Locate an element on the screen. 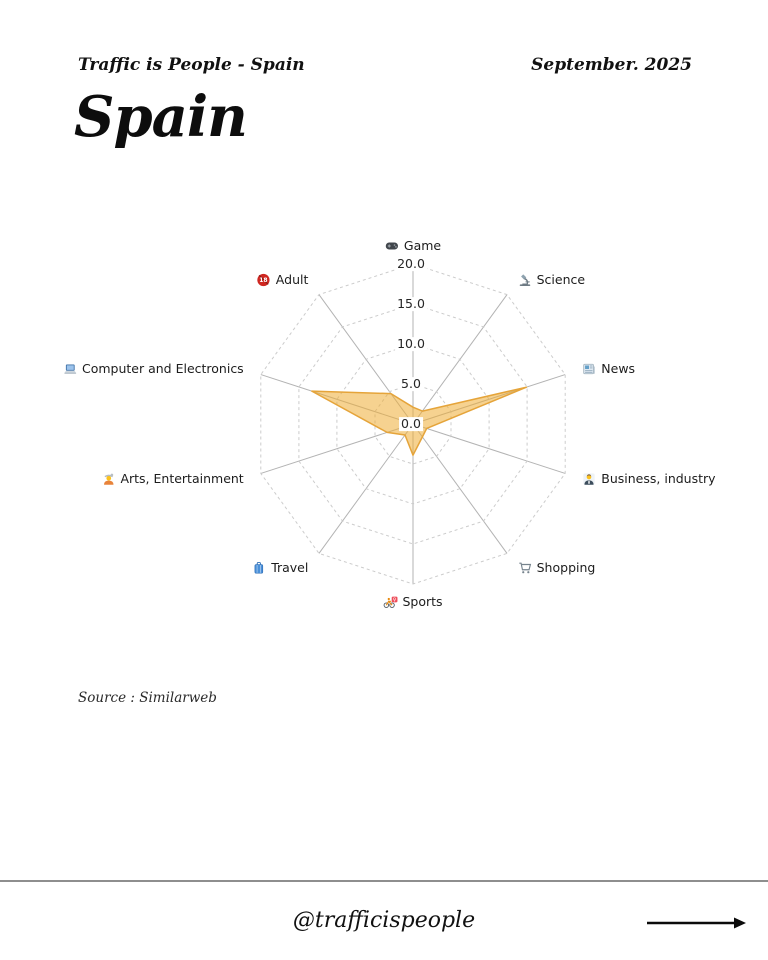  category-label-text: Arts, Entertainment is located at coordinates (182, 478).